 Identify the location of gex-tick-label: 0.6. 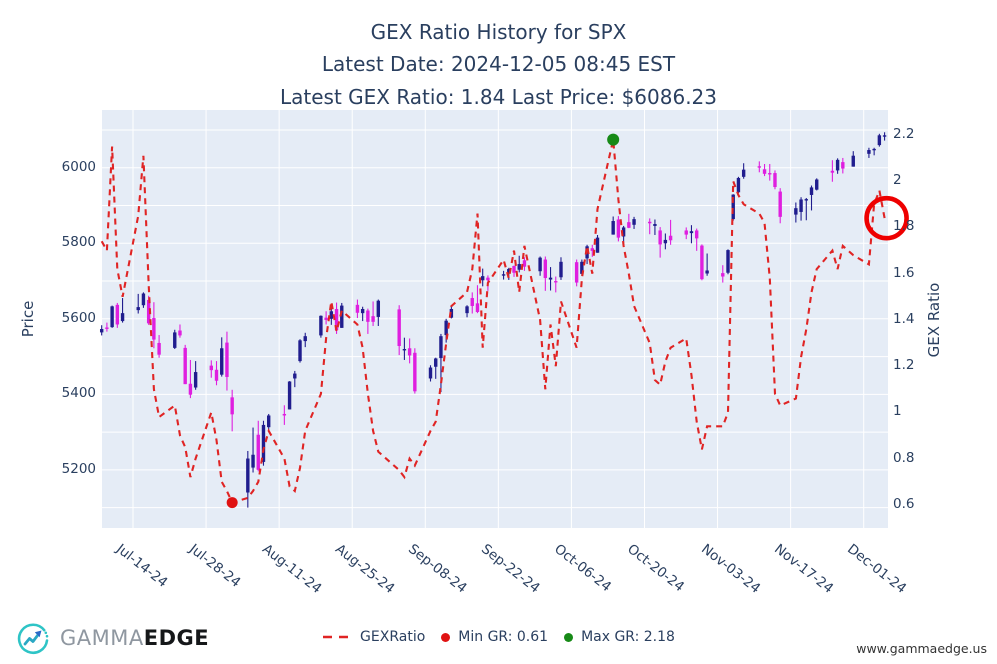
(904, 503).